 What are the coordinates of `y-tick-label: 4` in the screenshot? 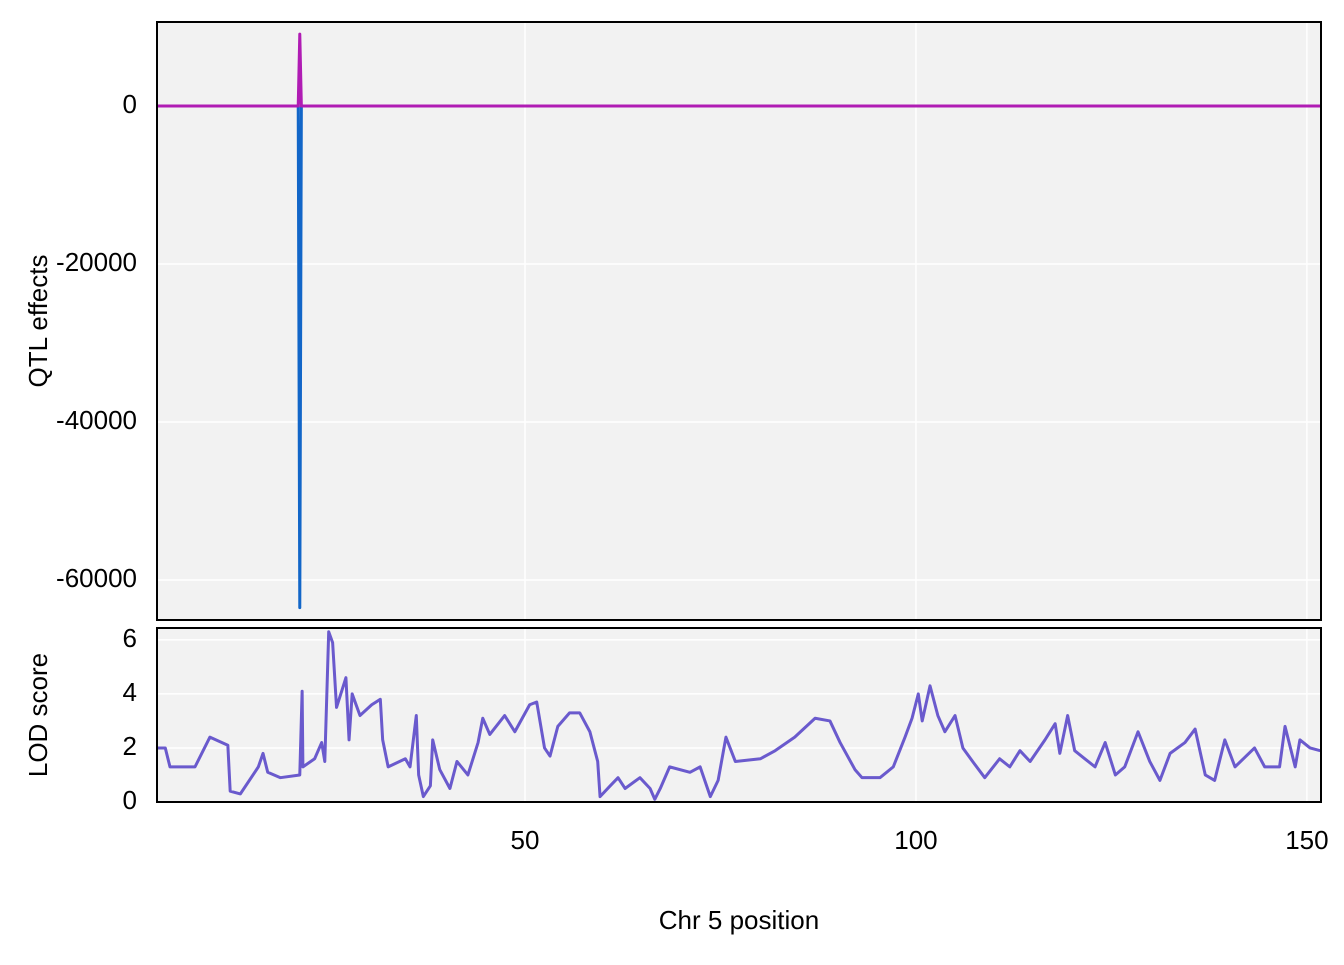 It's located at (130, 692).